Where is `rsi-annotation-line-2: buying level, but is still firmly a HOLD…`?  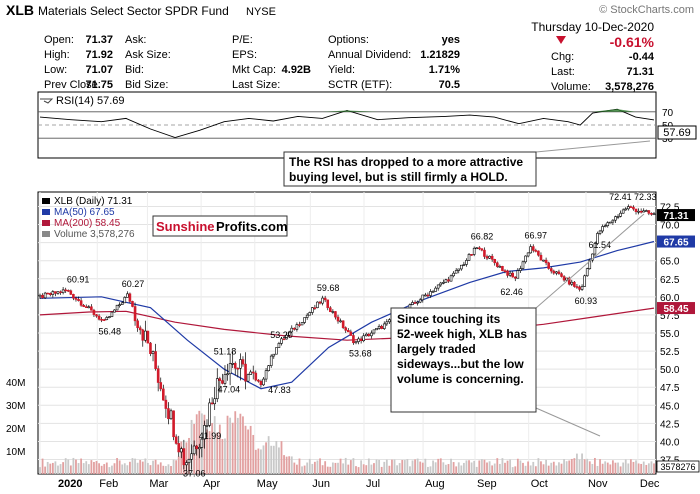 rsi-annotation-line-2: buying level, but is still firmly a HOLD… is located at coordinates (398, 177).